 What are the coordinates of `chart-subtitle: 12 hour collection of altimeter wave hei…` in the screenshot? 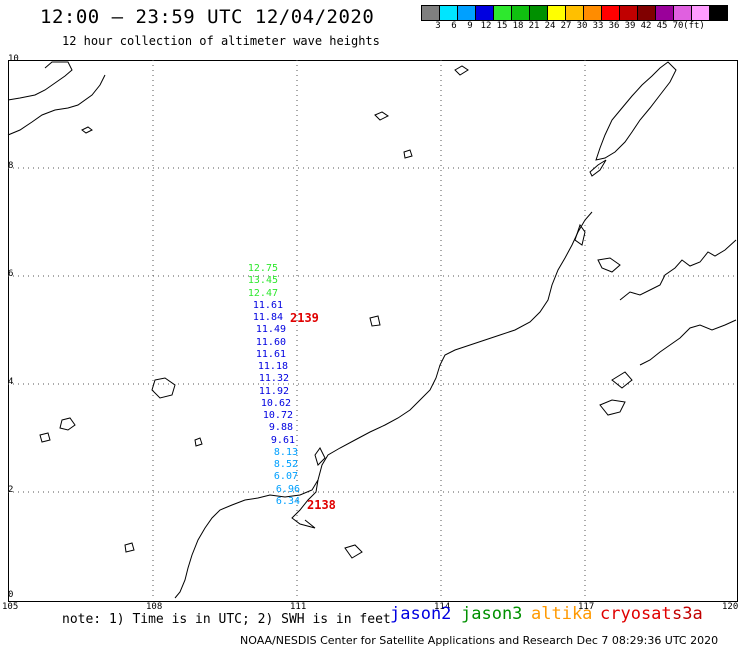 It's located at (221, 41).